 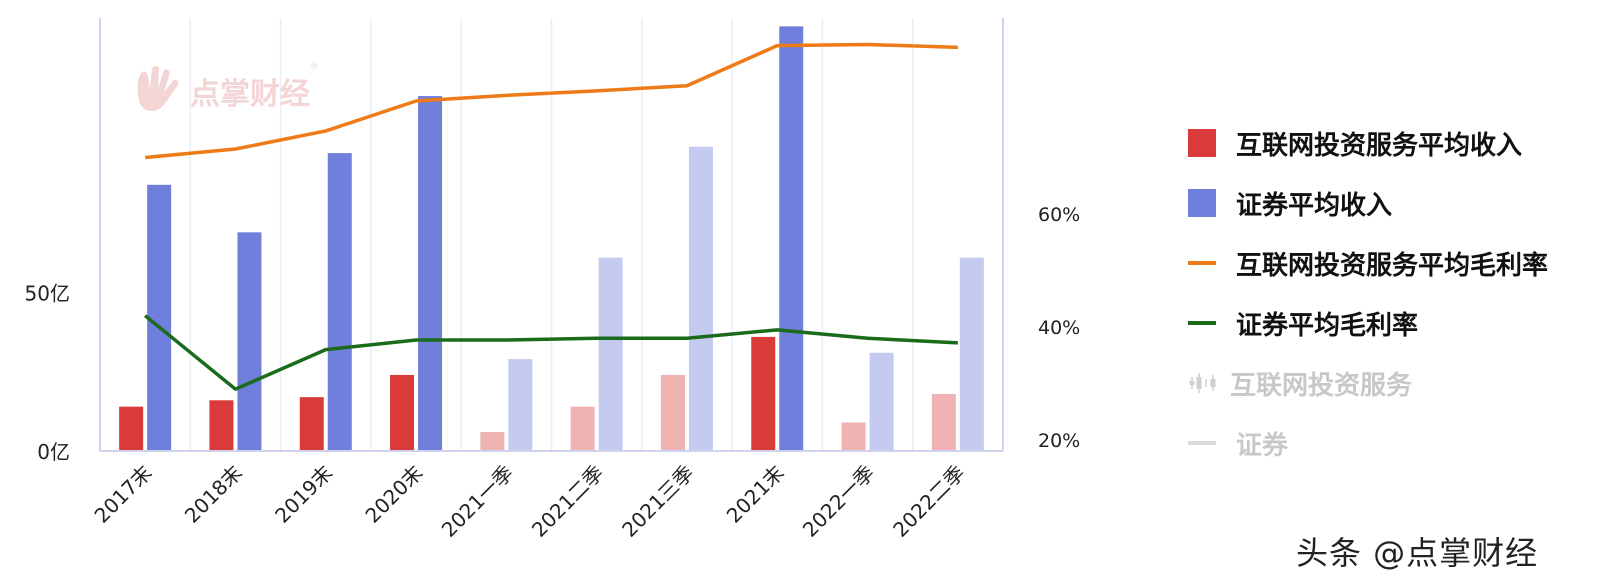 What do you see at coordinates (1202, 383) in the screenshot?
I see `candlestick-icon` at bounding box center [1202, 383].